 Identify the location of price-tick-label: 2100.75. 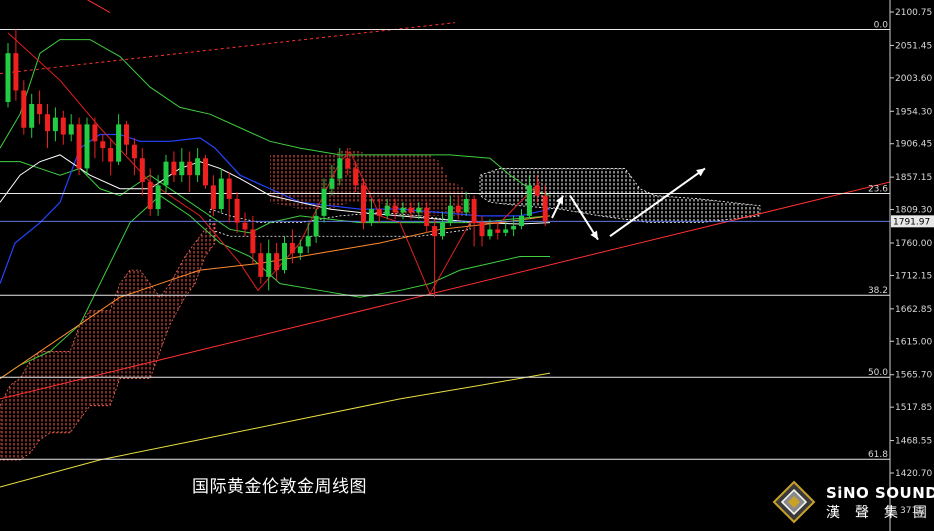
(913, 13).